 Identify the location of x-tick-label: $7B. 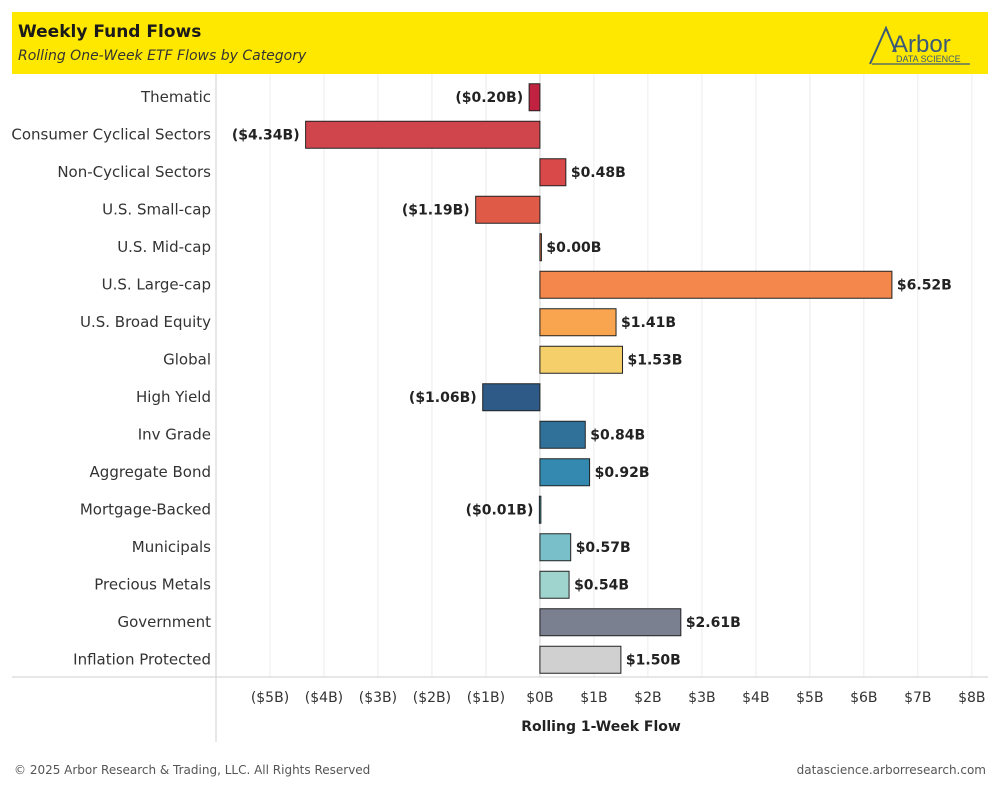
(917, 698).